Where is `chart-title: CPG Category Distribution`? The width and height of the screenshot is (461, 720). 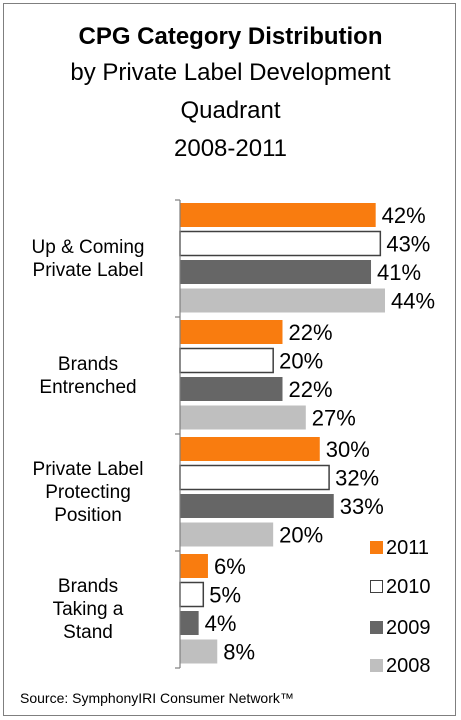
chart-title: CPG Category Distribution is located at coordinates (230, 36).